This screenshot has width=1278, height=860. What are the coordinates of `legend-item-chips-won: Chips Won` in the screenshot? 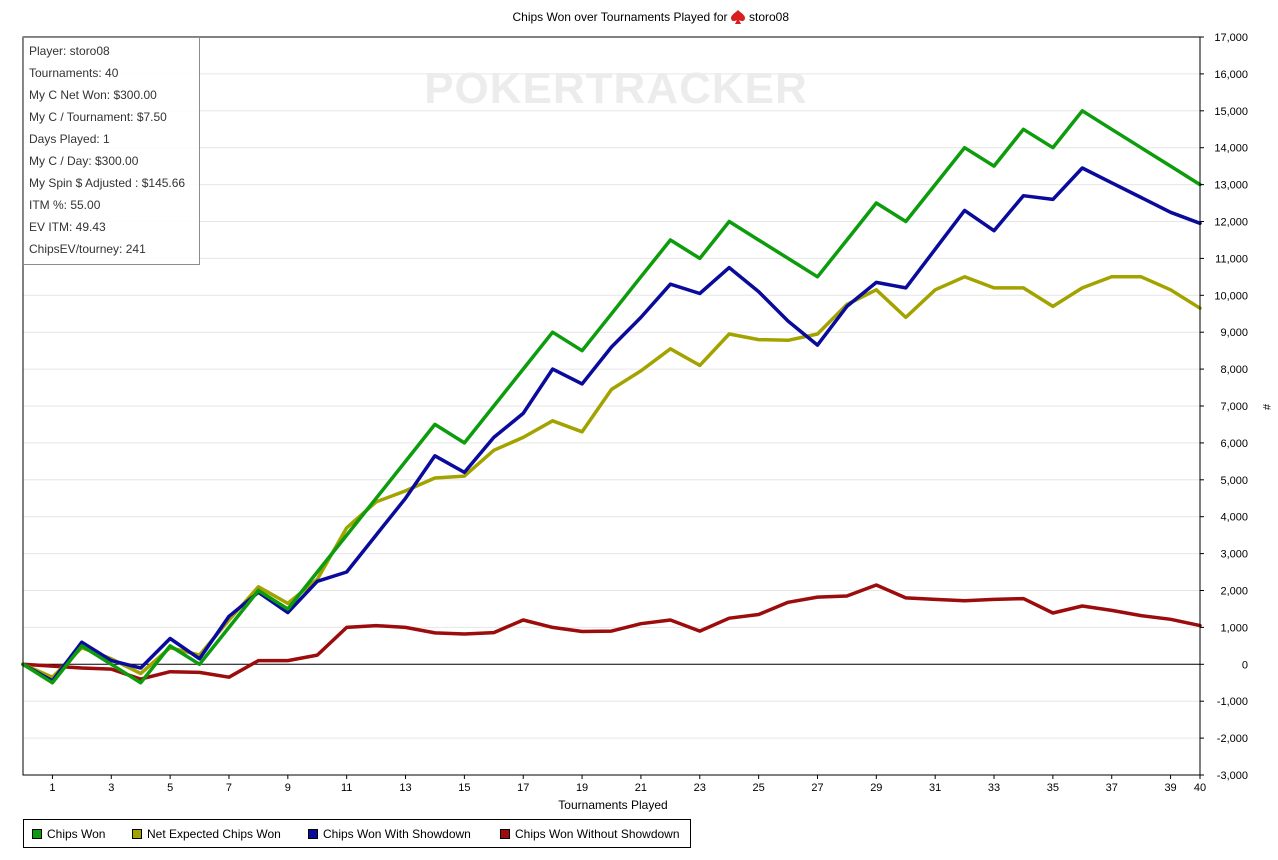 It's located at (68, 834).